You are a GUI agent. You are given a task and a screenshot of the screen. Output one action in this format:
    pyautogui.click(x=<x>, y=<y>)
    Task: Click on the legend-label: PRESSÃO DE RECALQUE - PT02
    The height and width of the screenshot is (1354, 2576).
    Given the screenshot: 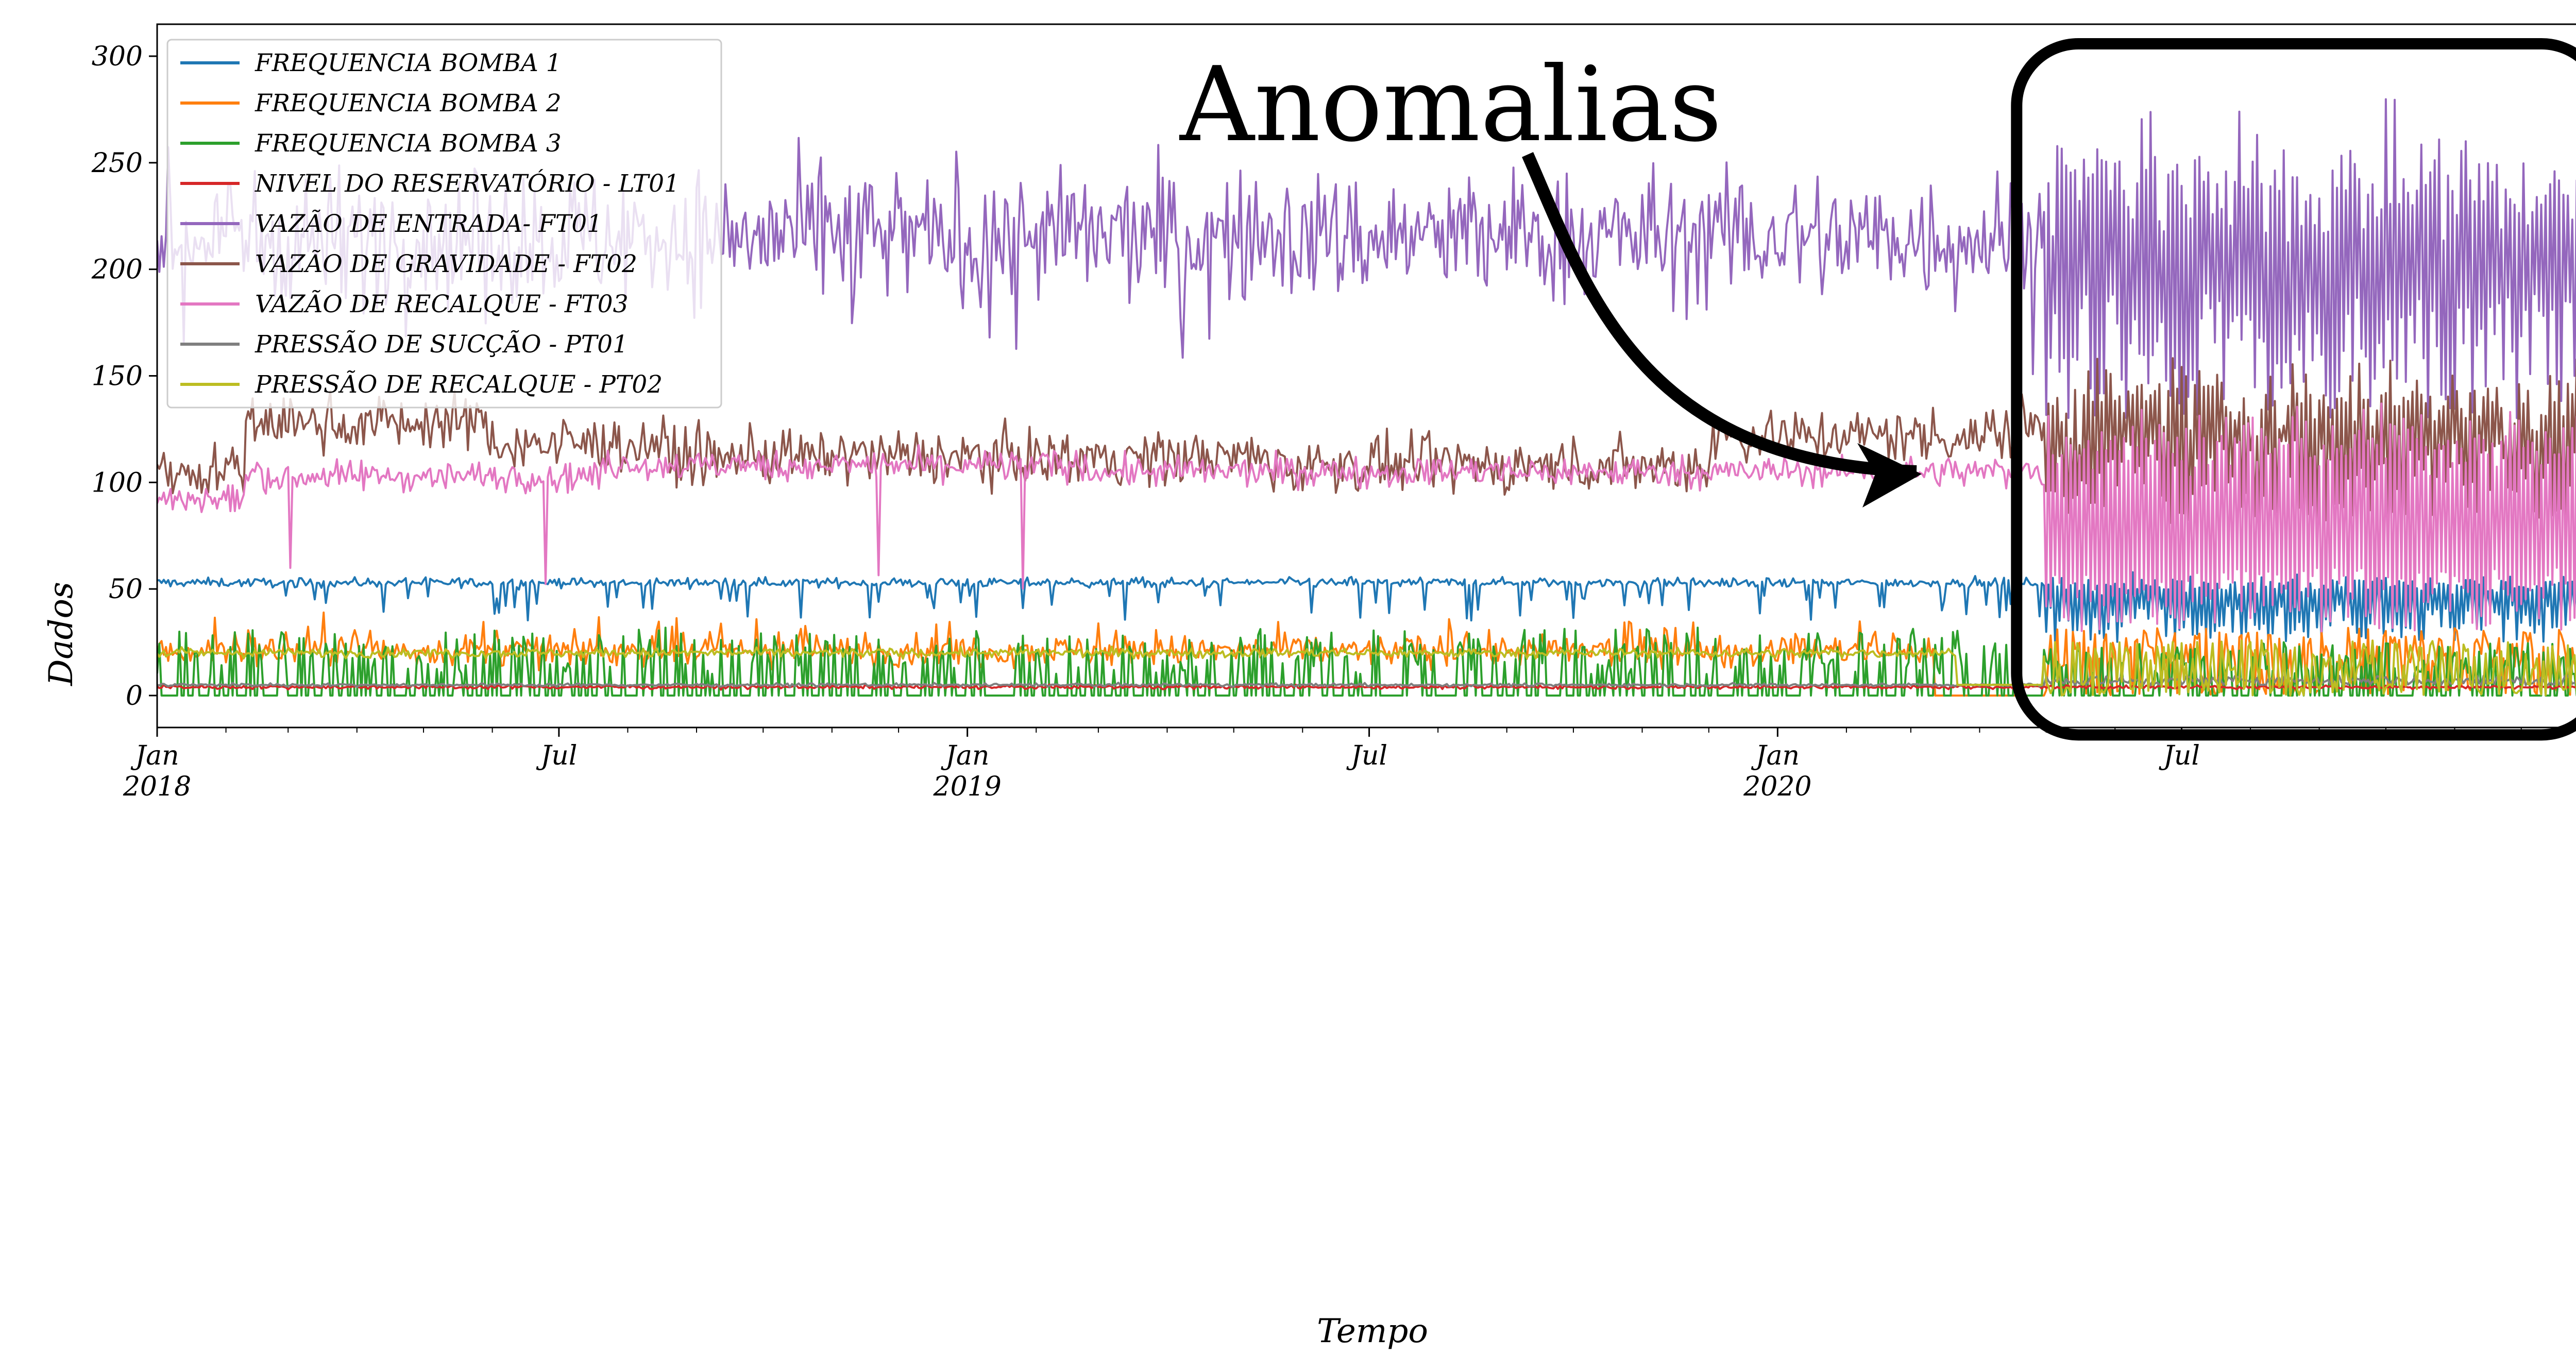 What is the action you would take?
    pyautogui.click(x=459, y=385)
    